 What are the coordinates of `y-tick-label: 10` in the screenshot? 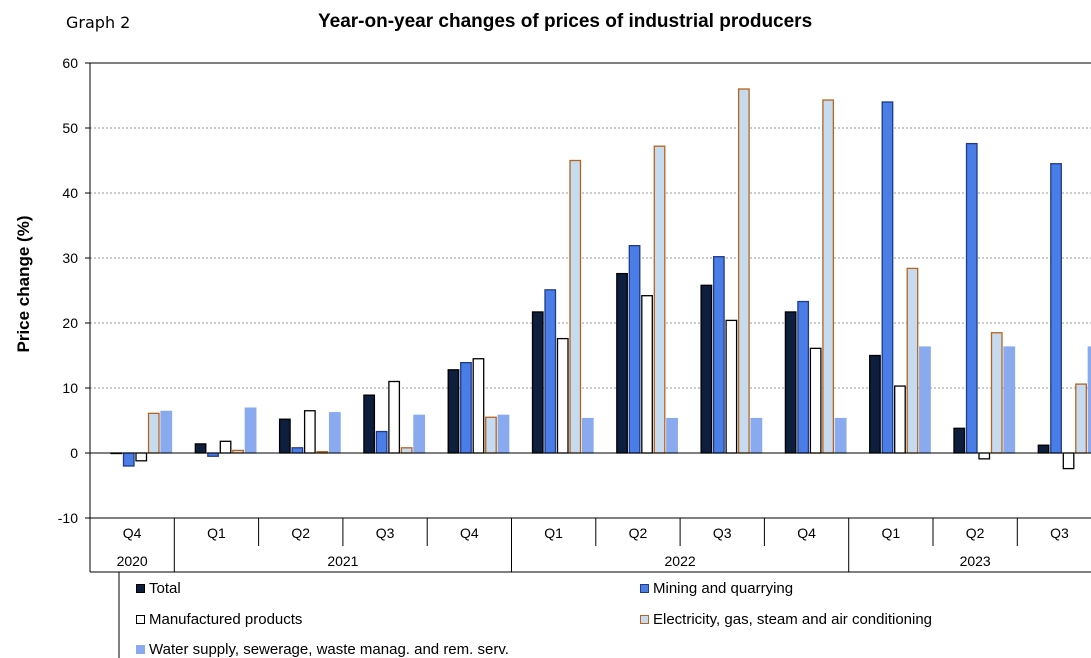 It's located at (70, 388).